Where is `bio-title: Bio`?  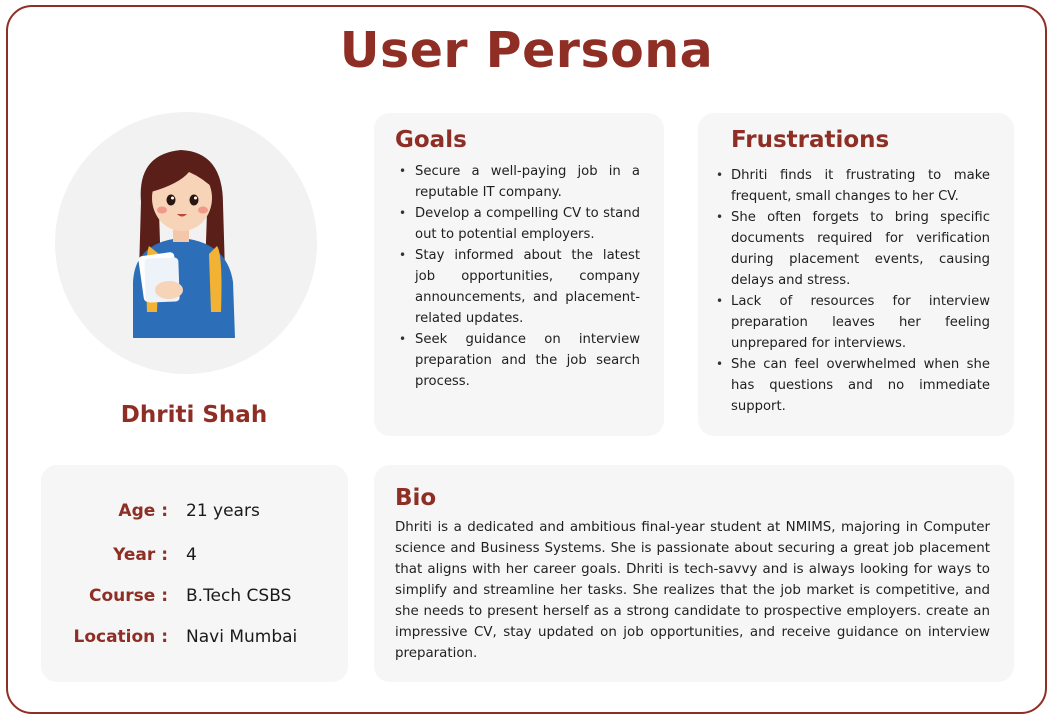 bio-title: Bio is located at coordinates (416, 498).